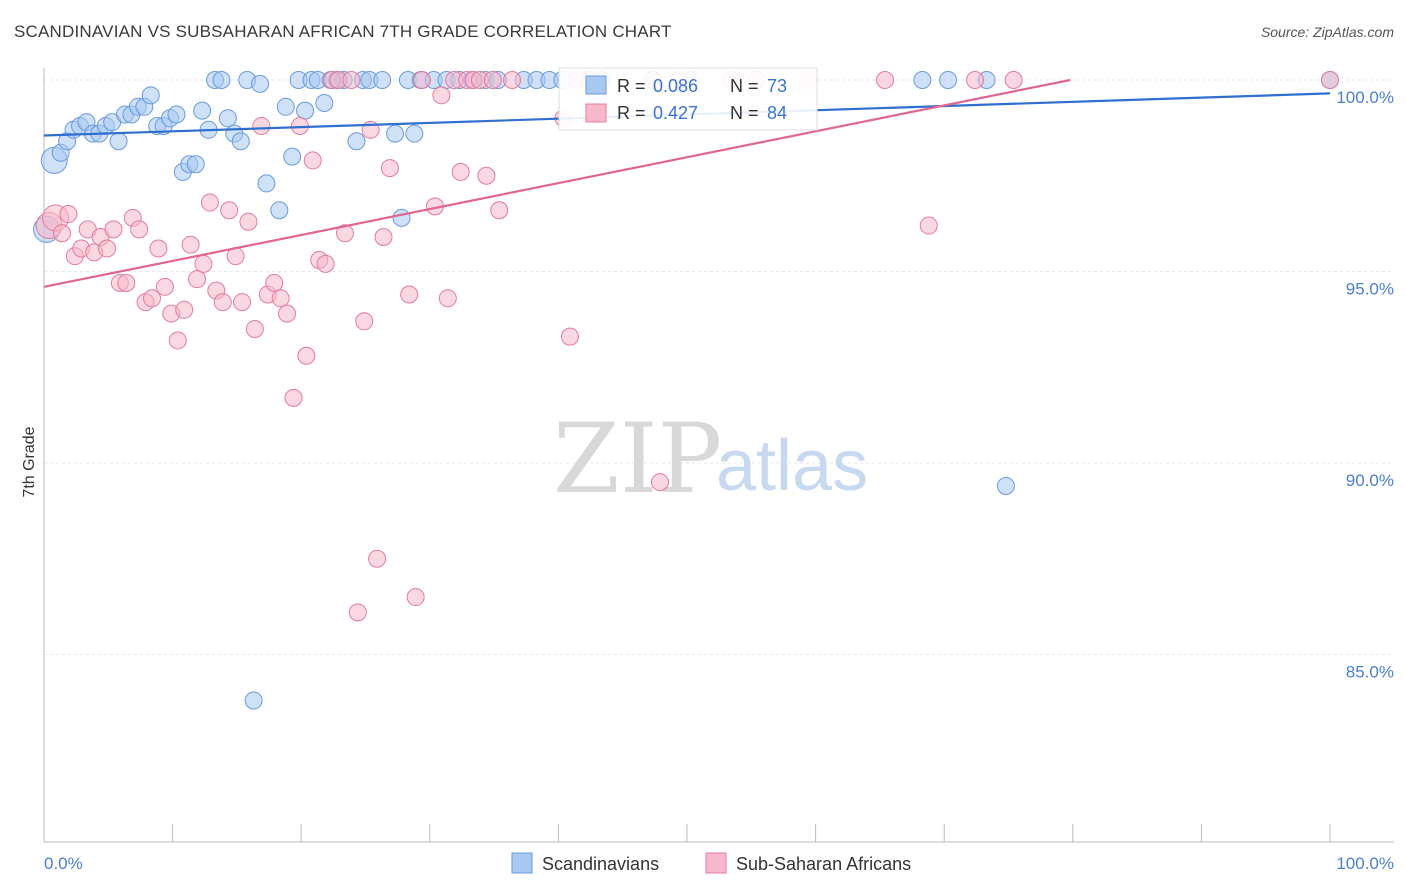 This screenshot has width=1406, height=892. Describe the element at coordinates (637, 459) in the screenshot. I see `watermark-zip: ZIP` at that location.